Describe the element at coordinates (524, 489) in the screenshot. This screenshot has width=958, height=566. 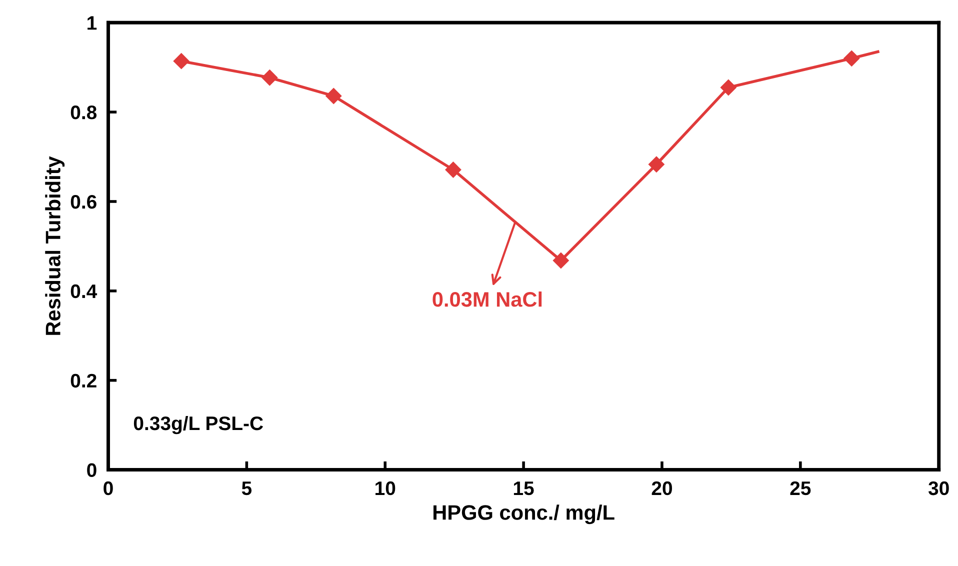
I see `x-tick-label: 15` at that location.